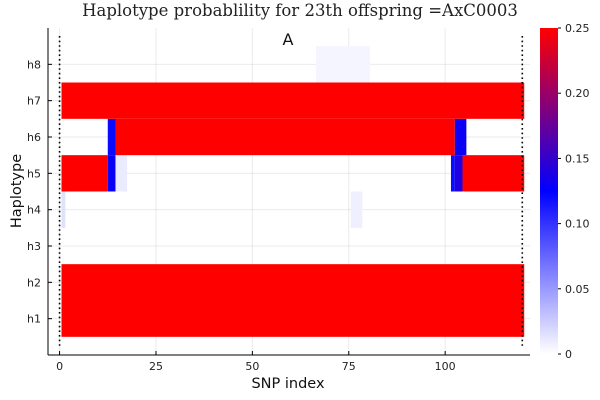 Image resolution: width=600 pixels, height=400 pixels. Describe the element at coordinates (568, 354) in the screenshot. I see `colorbar-tick-label: 0` at that location.